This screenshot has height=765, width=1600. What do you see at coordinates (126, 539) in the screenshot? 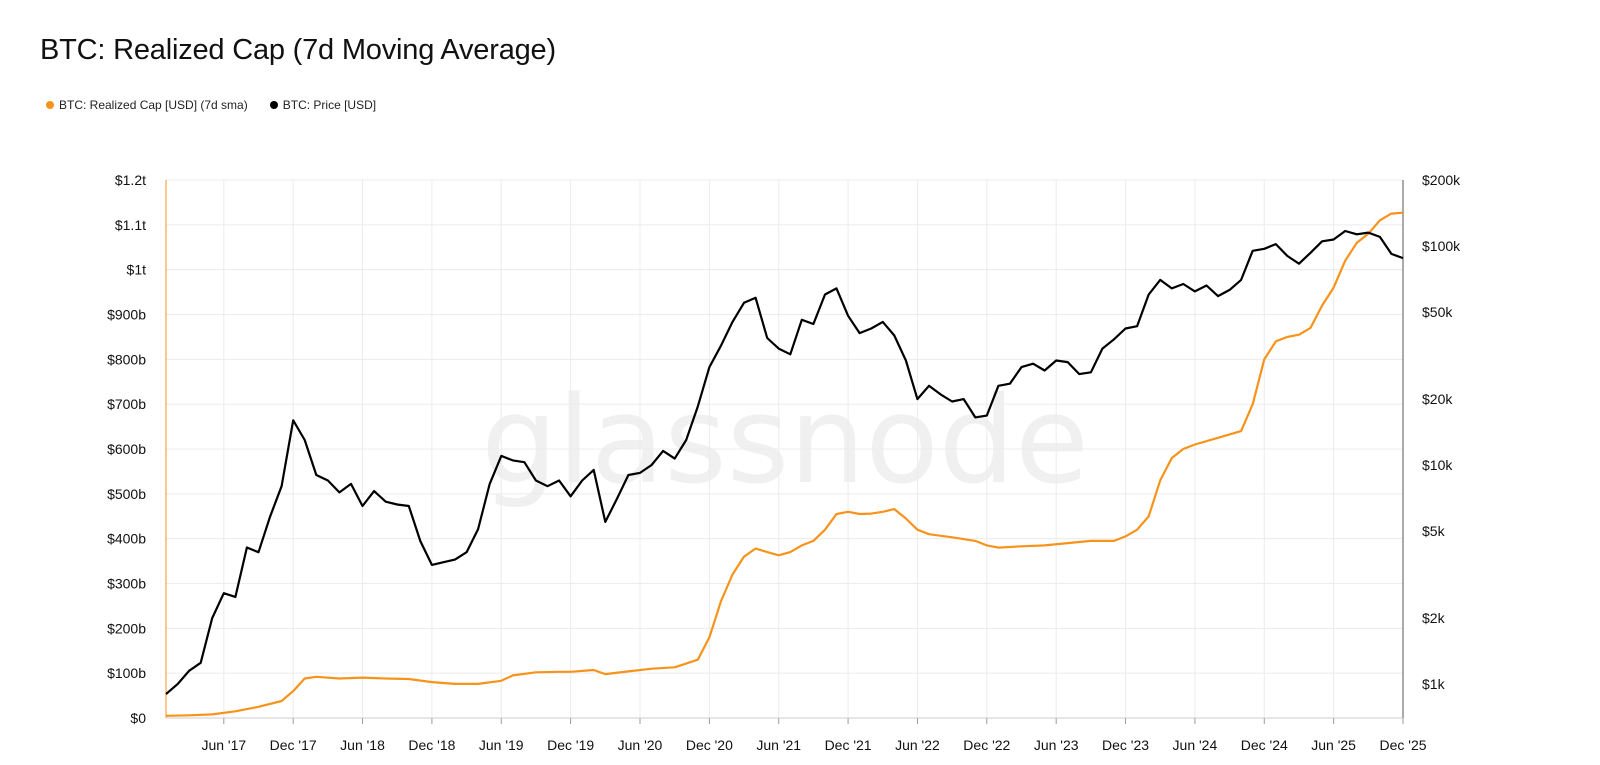
I see `y-left-tick-label: $400b` at bounding box center [126, 539].